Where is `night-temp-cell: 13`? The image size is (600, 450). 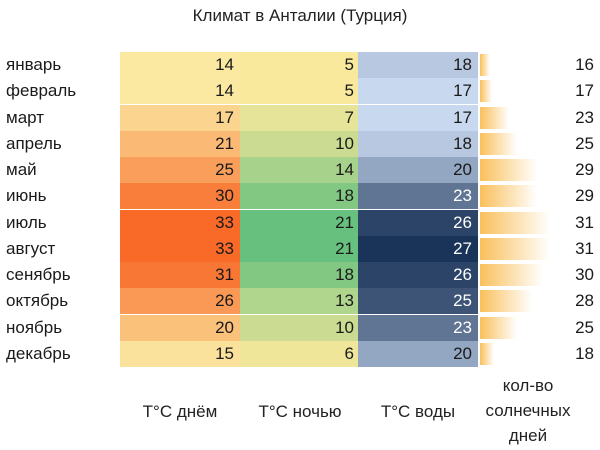
night-temp-cell: 13 is located at coordinates (299, 301).